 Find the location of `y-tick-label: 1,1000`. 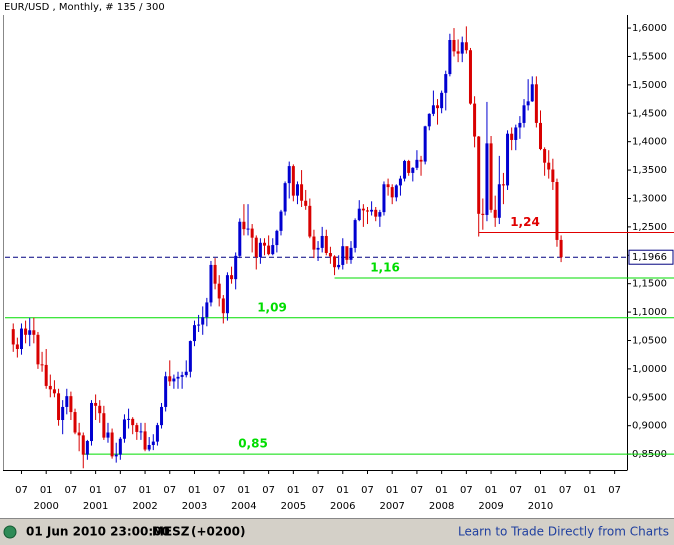

y-tick-label: 1,1000 is located at coordinates (649, 312).